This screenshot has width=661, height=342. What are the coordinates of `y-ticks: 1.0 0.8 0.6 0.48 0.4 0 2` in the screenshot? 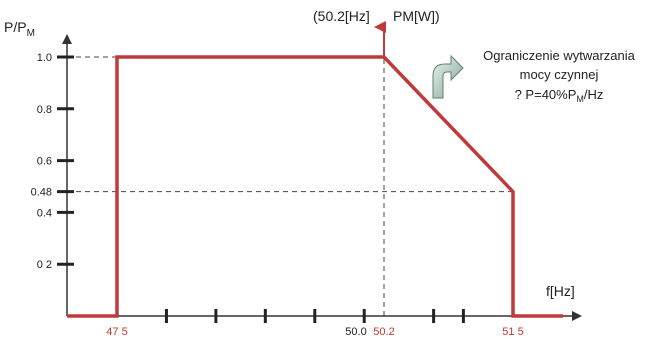 It's located at (52, 161).